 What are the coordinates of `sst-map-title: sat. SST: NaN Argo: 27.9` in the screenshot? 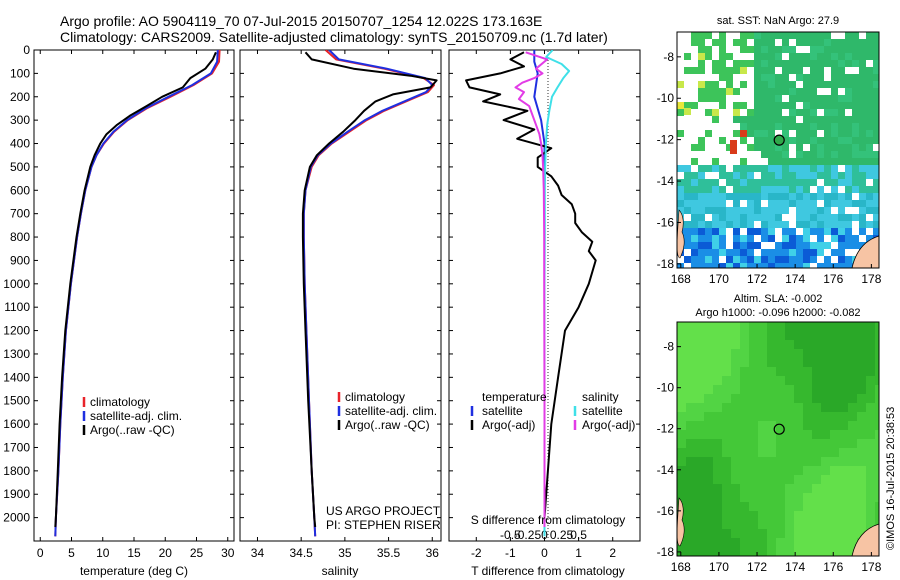 It's located at (778, 21).